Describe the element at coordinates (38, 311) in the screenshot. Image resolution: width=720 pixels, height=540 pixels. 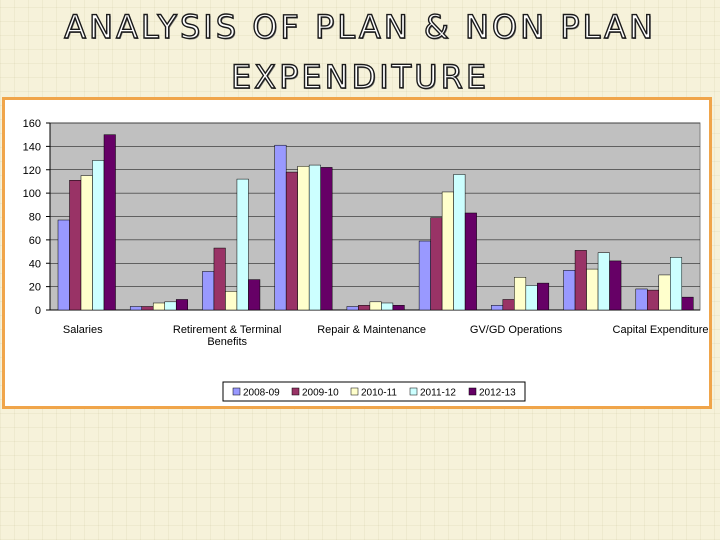
I see `y-tick-label: 0` at that location.